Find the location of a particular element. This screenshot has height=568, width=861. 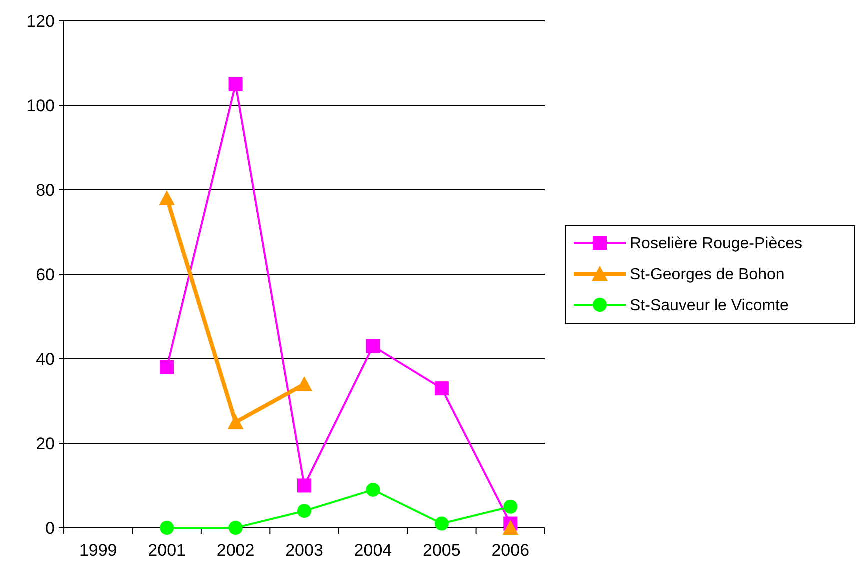

y-tick-label: 120 is located at coordinates (40, 21).